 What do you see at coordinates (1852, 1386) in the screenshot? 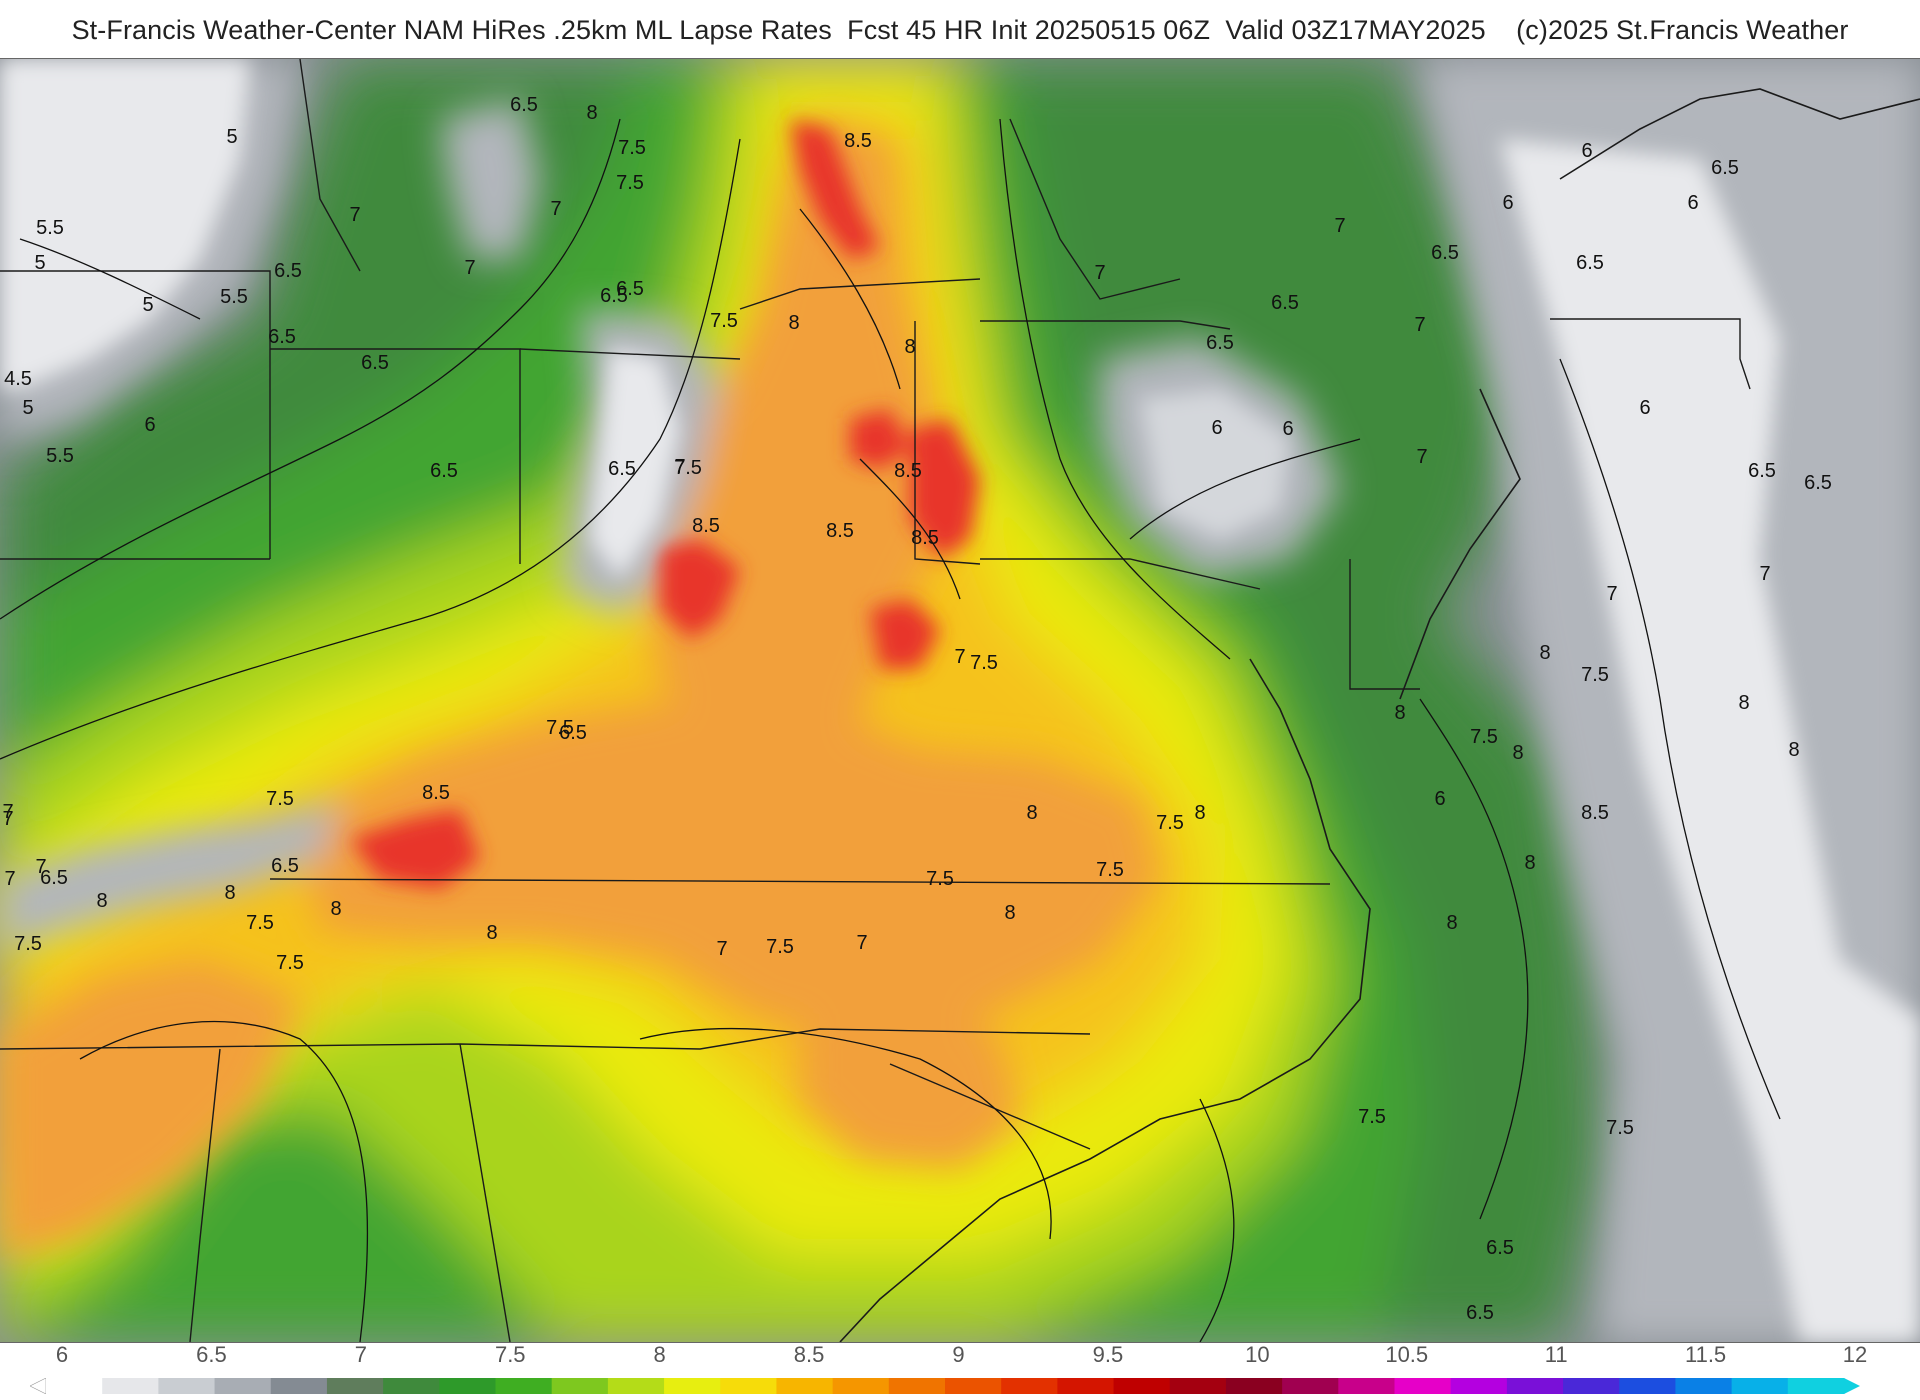
I see `colorbar-max-arrow` at bounding box center [1852, 1386].